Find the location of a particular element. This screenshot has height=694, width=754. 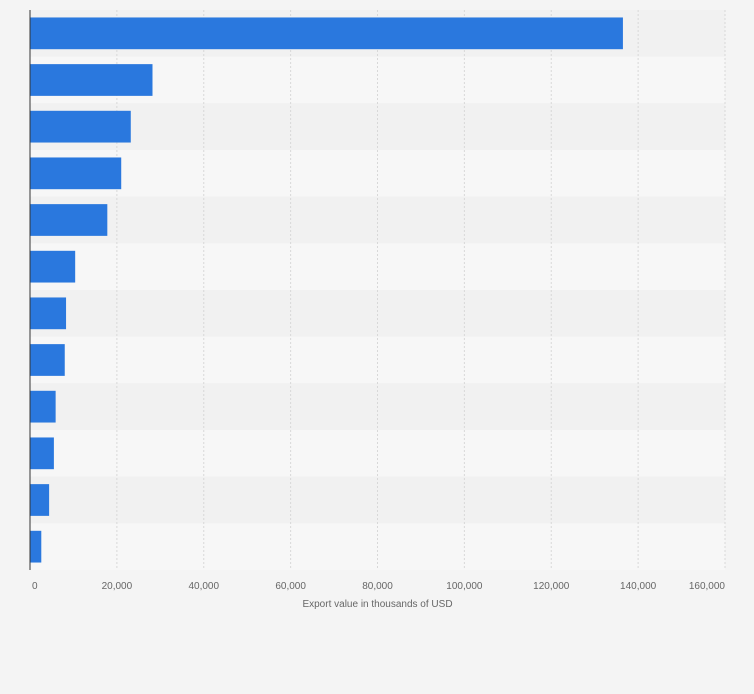

x-tick-label: 80,000 is located at coordinates (377, 586).